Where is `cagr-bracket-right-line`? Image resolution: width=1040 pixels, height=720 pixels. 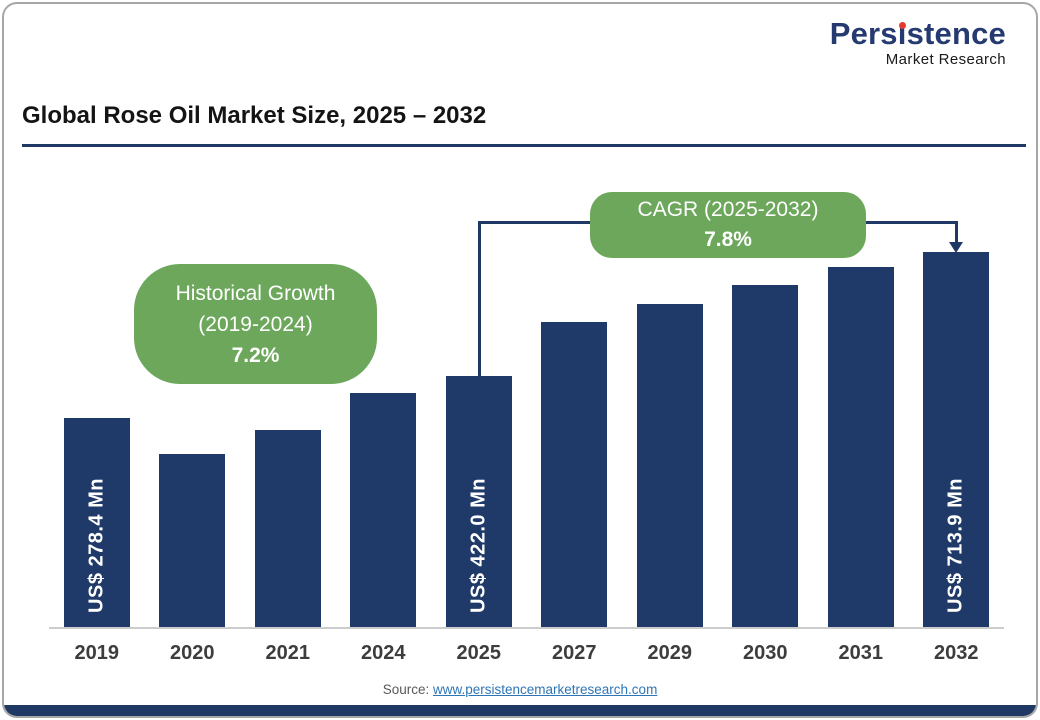
cagr-bracket-right-line is located at coordinates (956, 232).